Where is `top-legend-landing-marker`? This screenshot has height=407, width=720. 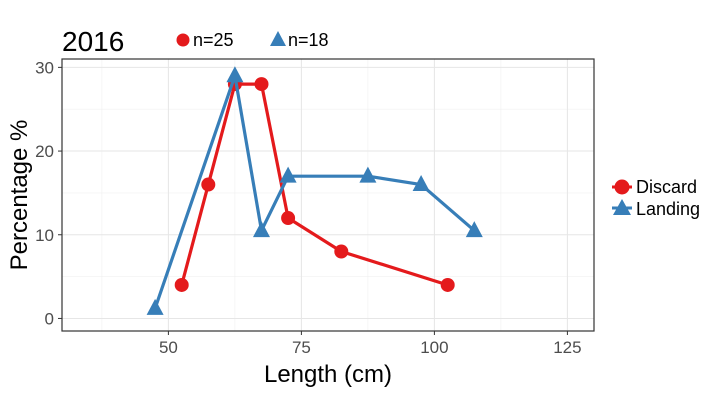
top-legend-landing-marker is located at coordinates (278, 38).